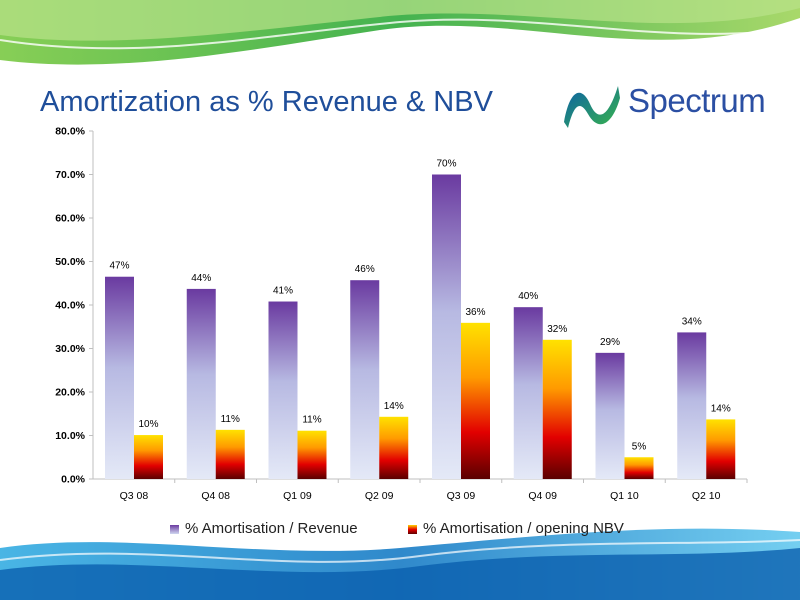 The height and width of the screenshot is (600, 800). Describe the element at coordinates (297, 496) in the screenshot. I see `x-tick-label: Q1 09` at that location.